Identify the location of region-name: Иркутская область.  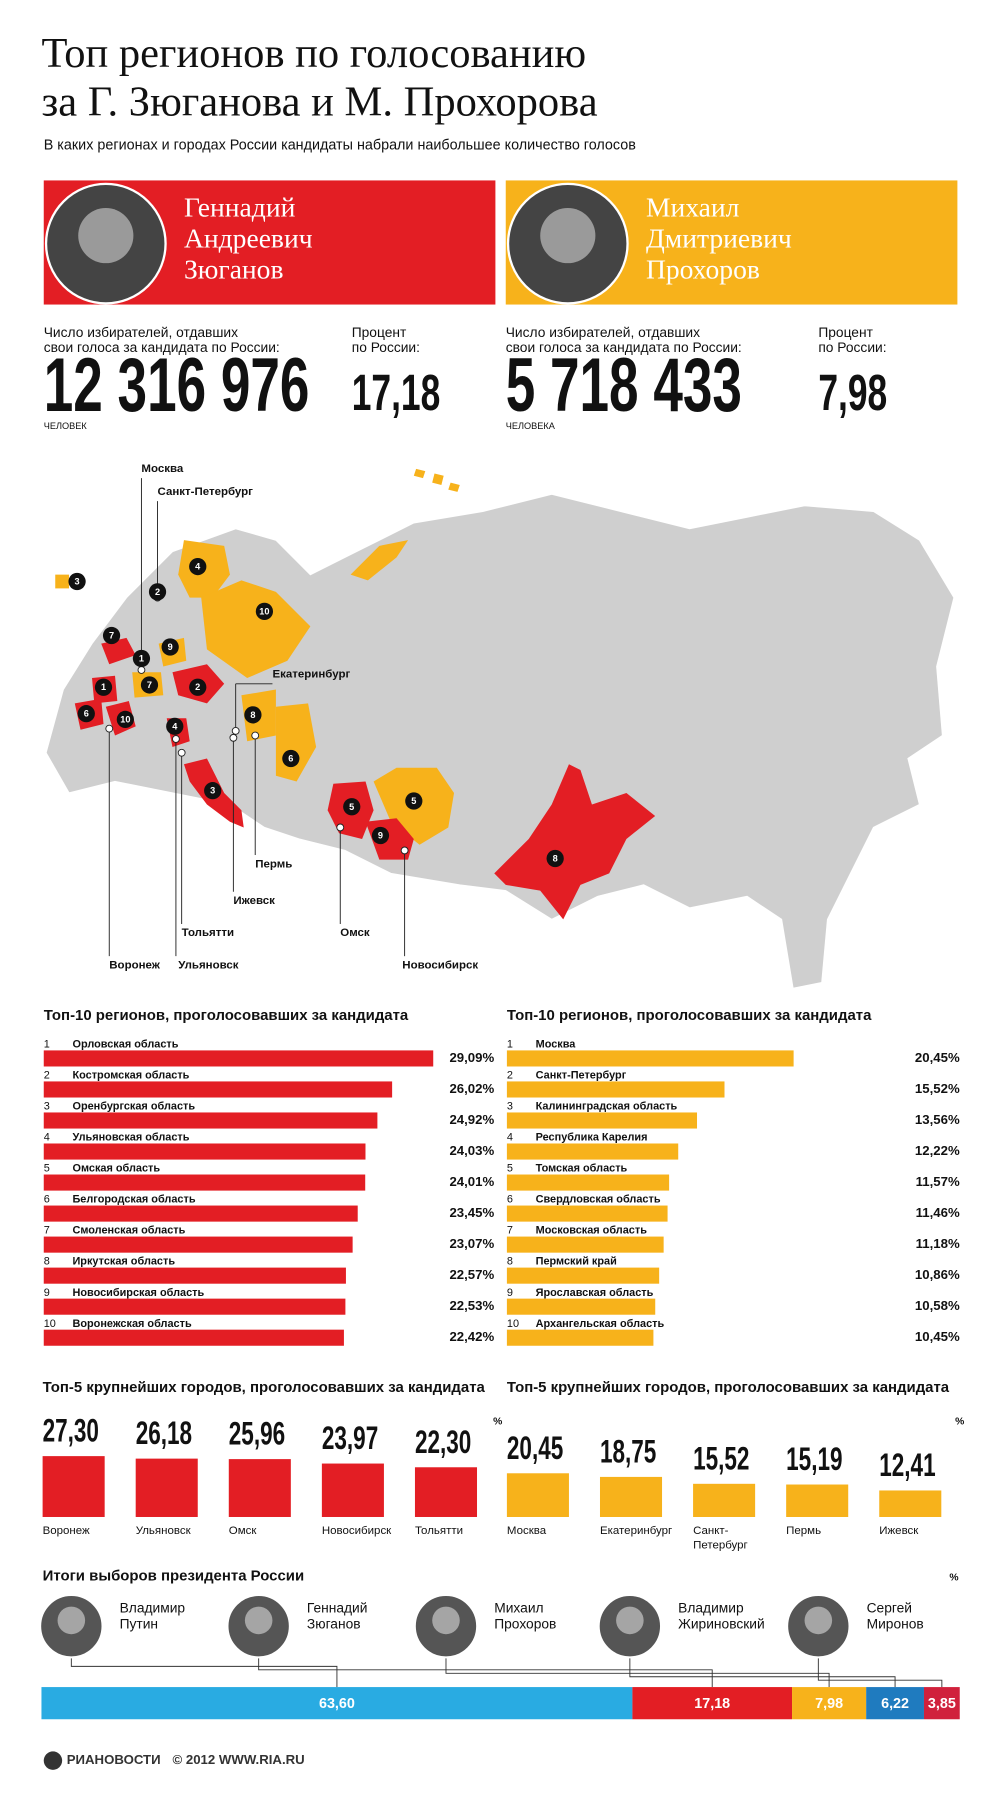
(123, 1262).